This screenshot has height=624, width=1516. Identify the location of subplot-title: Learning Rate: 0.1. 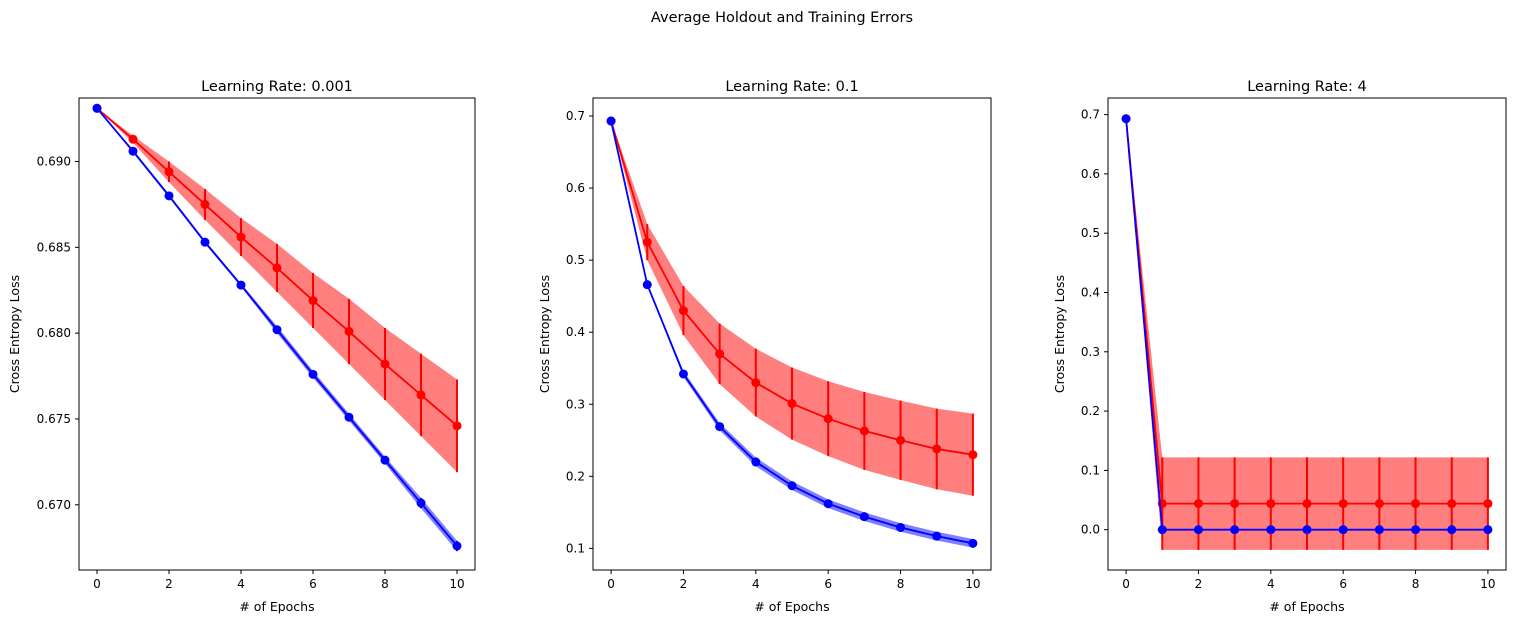
(791, 87).